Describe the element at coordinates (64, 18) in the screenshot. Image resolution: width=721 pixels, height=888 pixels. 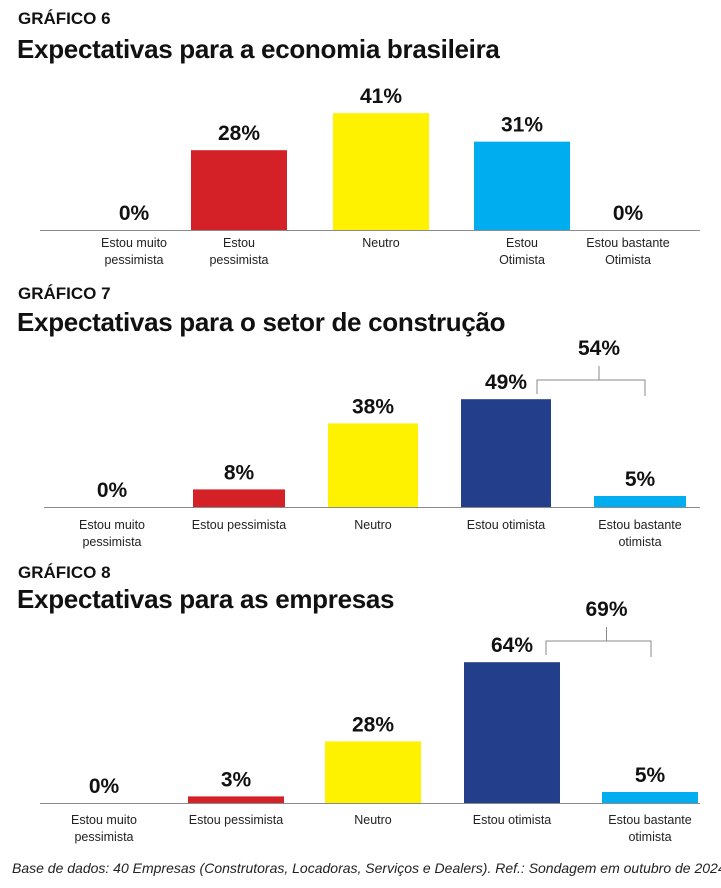
I see `chart-kicker: GRÁFICO 6` at that location.